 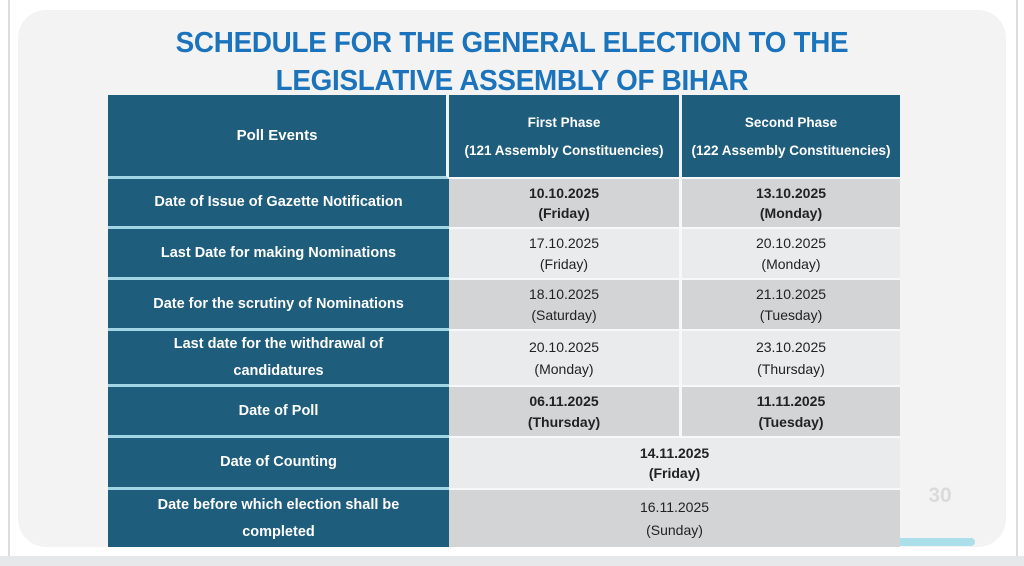 What do you see at coordinates (674, 452) in the screenshot?
I see `date-value: 14.11.2025` at bounding box center [674, 452].